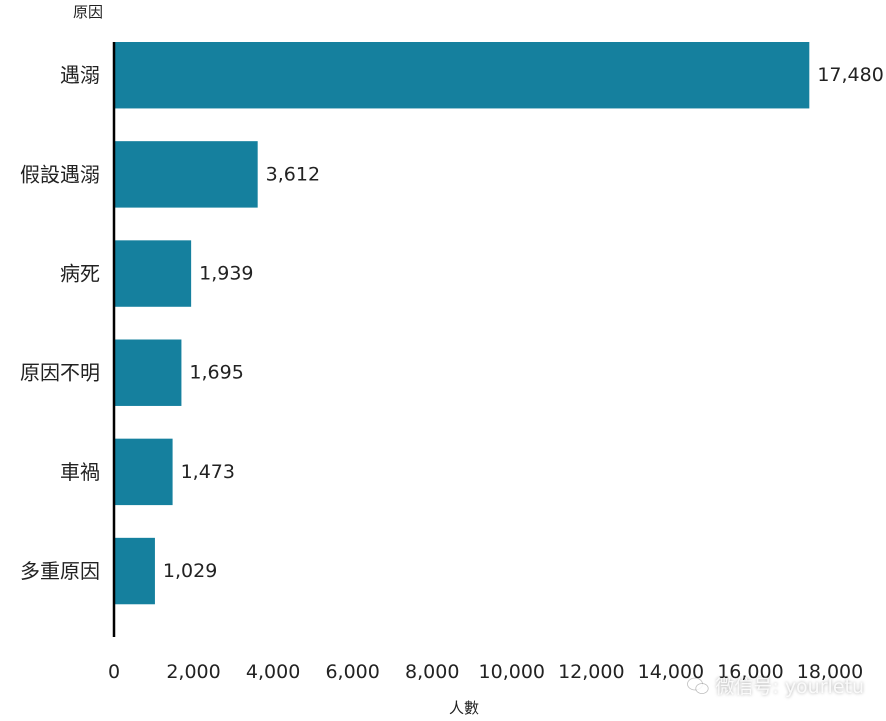 Image resolution: width=886 pixels, height=721 pixels. What do you see at coordinates (190, 571) in the screenshot?
I see `value-label-5: 1,029` at bounding box center [190, 571].